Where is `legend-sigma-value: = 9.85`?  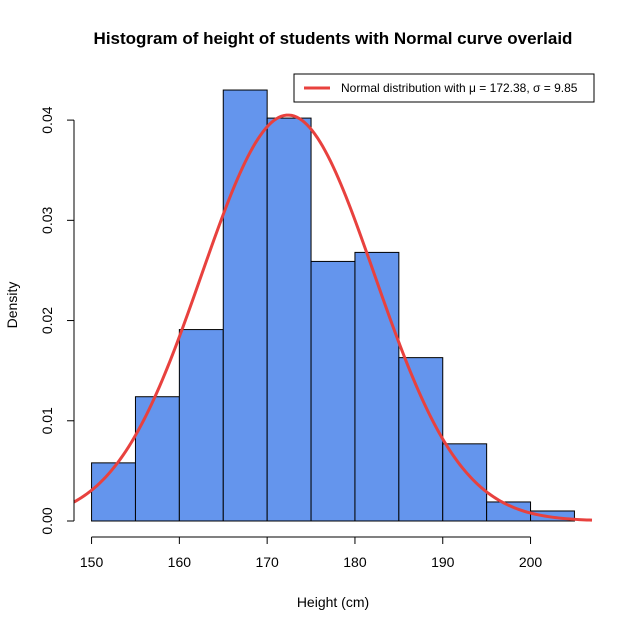 legend-sigma-value: = 9.85 is located at coordinates (558, 88).